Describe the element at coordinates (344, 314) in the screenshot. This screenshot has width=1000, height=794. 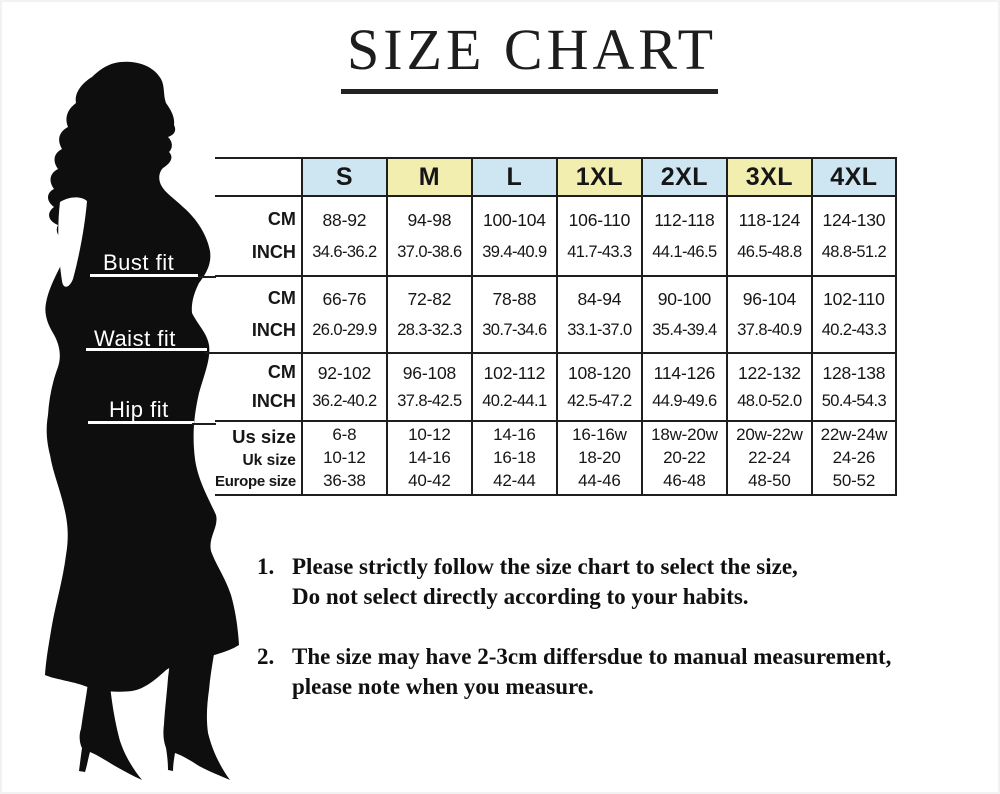
I see `waist-value-cell-s: 66-76 26.0-29.9` at that location.